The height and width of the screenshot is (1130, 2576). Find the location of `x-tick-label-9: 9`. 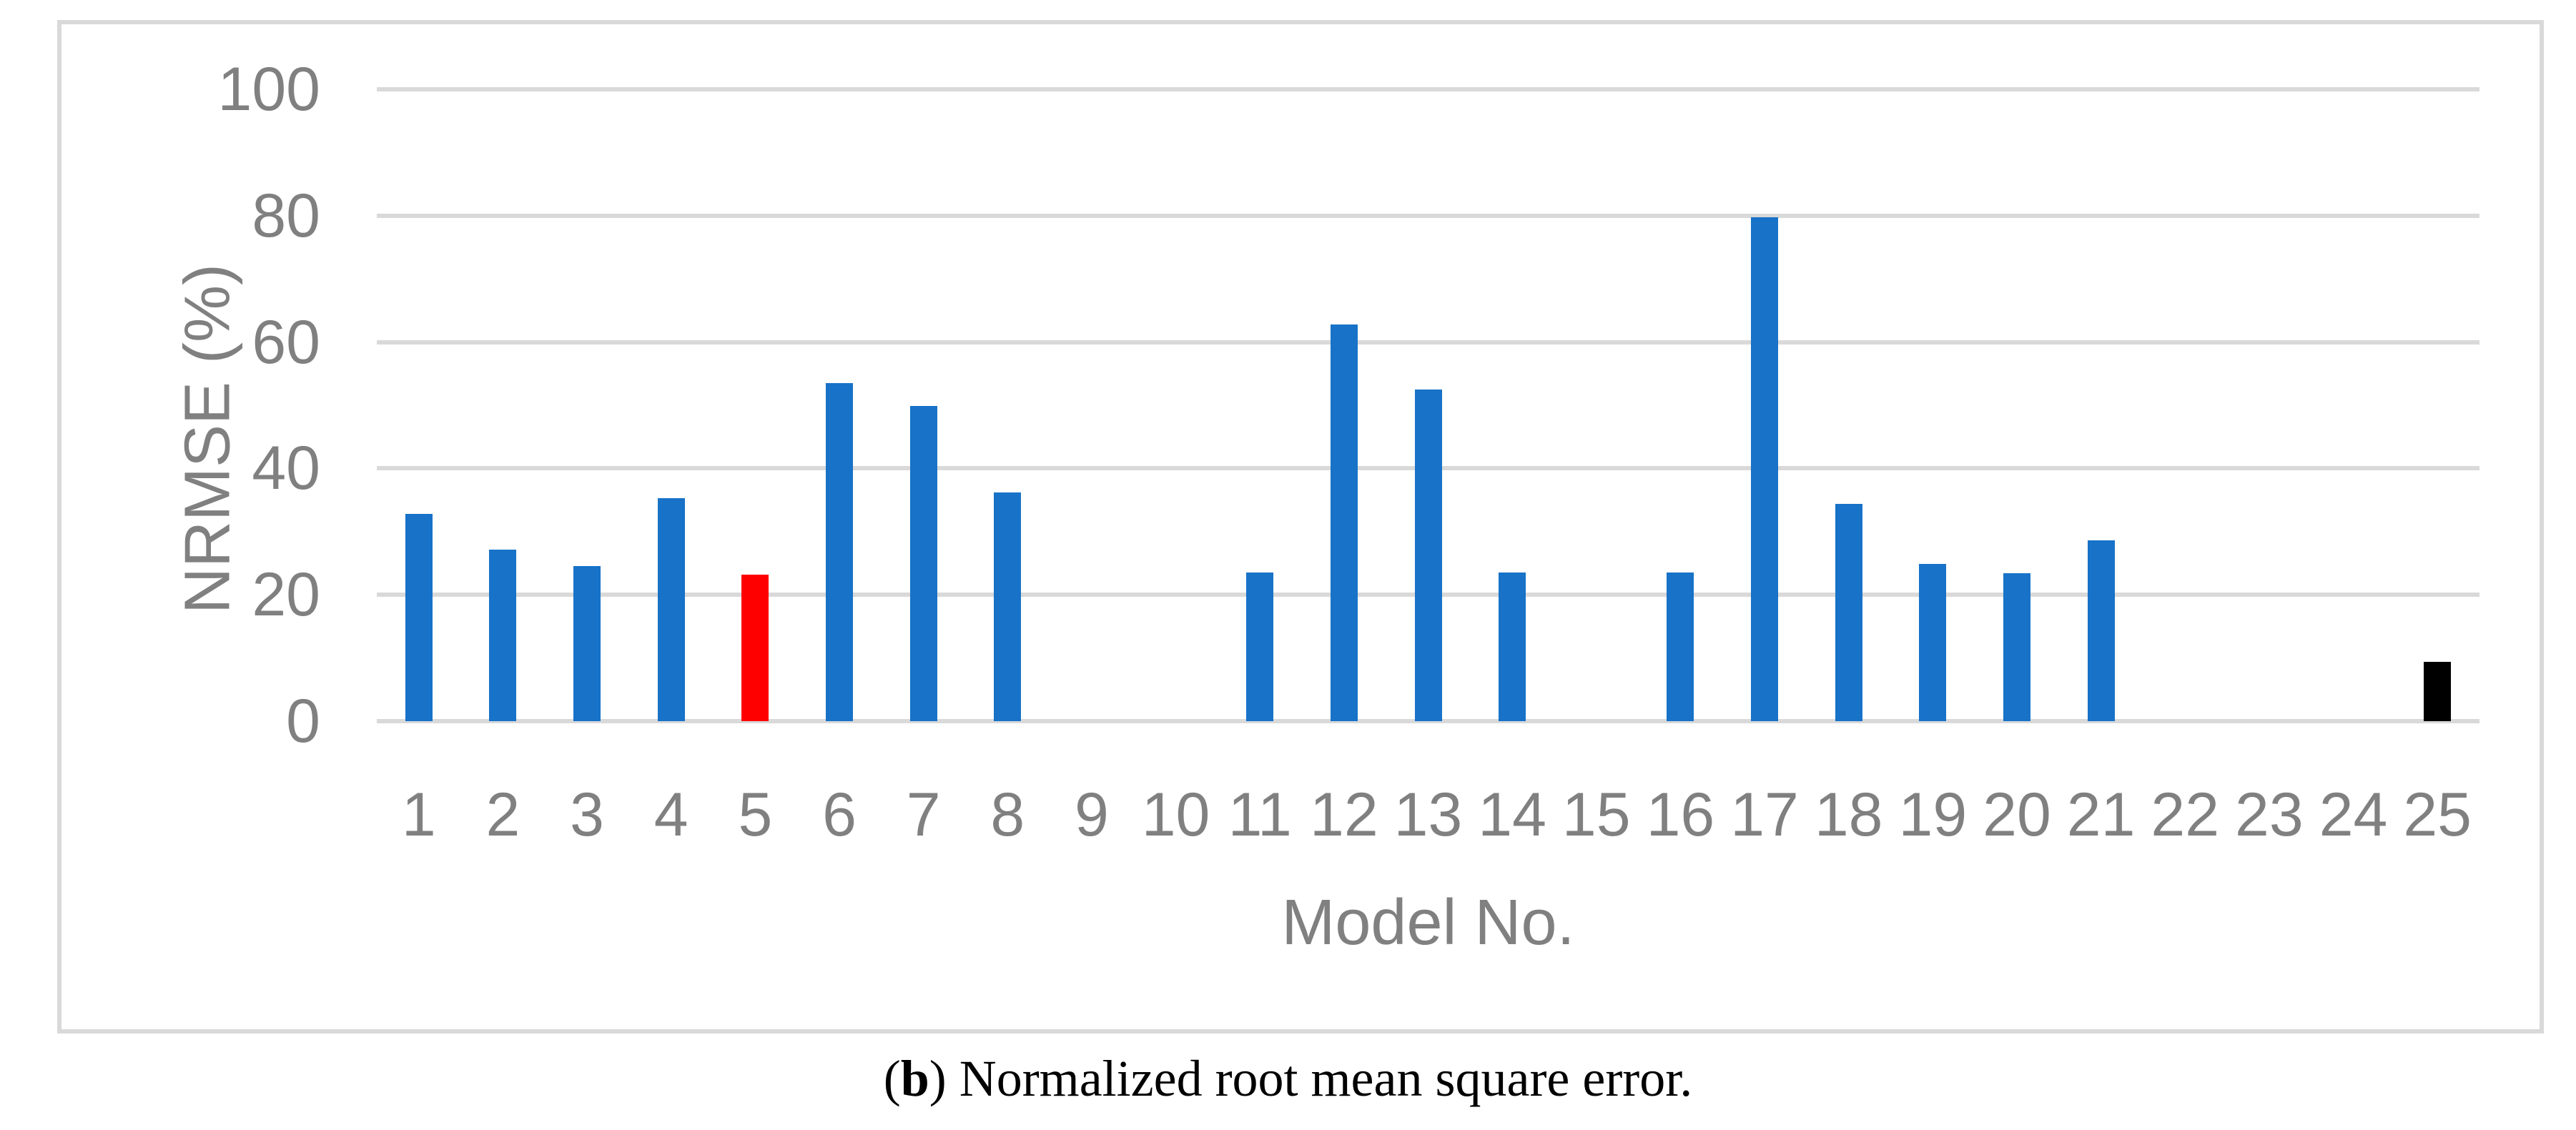

x-tick-label-9: 9 is located at coordinates (1092, 814).